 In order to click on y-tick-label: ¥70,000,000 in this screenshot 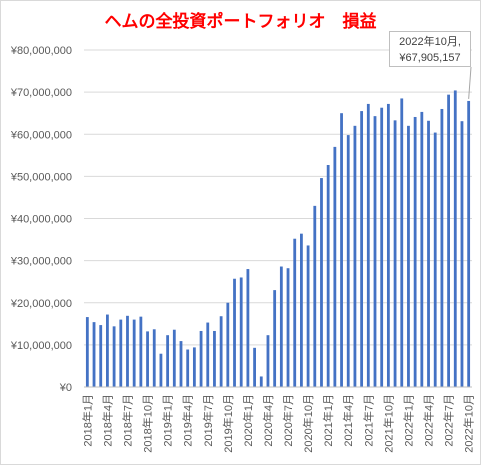, I will do `click(41, 93)`.